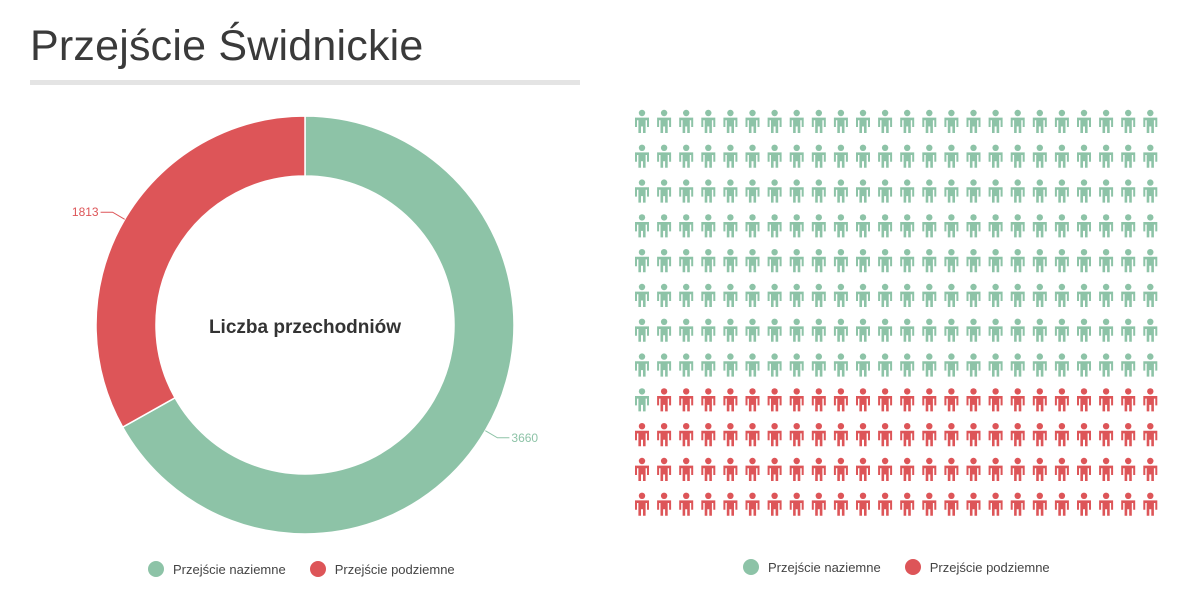 The width and height of the screenshot is (1200, 614). What do you see at coordinates (112, 215) in the screenshot?
I see `data-label-leader` at bounding box center [112, 215].